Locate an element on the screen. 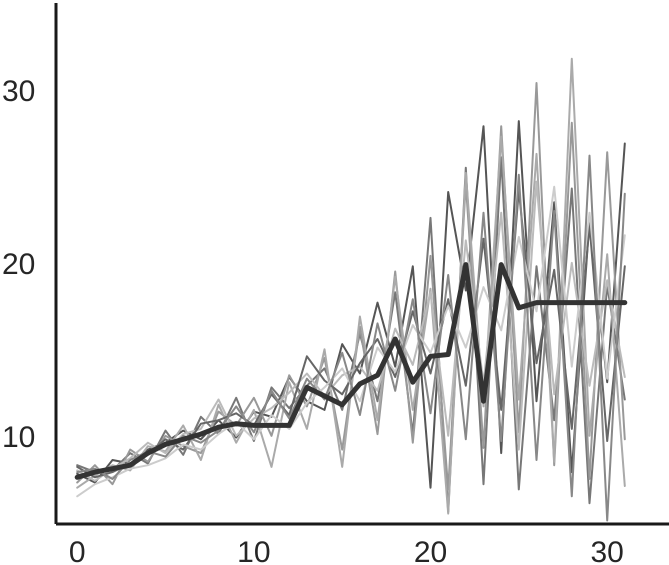 The width and height of the screenshot is (669, 565). y-tick-label: 20 is located at coordinates (18, 264).